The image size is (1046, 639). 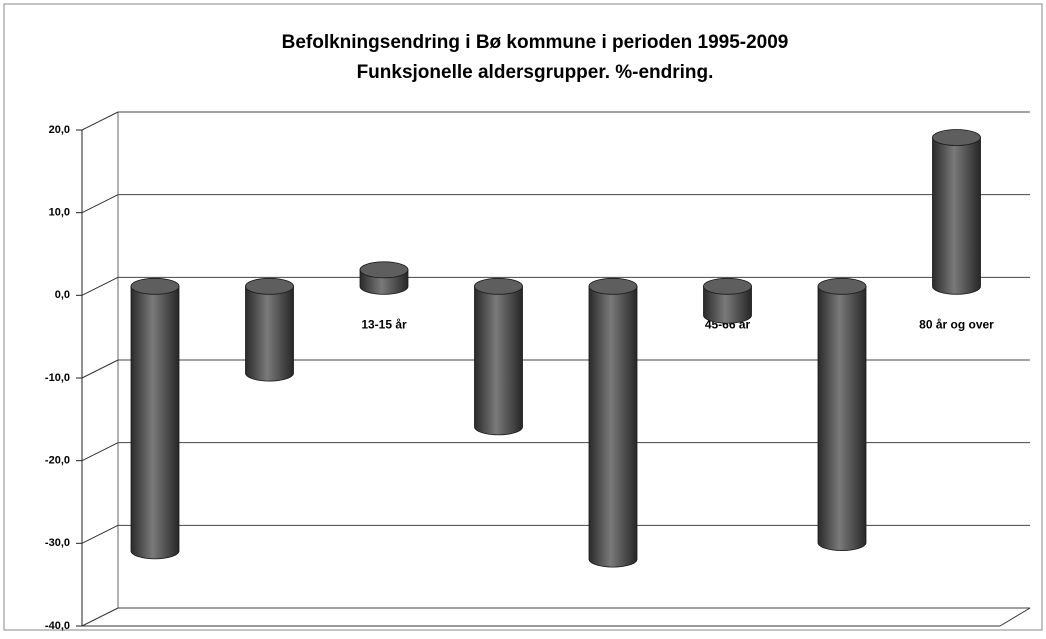 I want to click on y-tick-label: 20,0, so click(x=59, y=130).